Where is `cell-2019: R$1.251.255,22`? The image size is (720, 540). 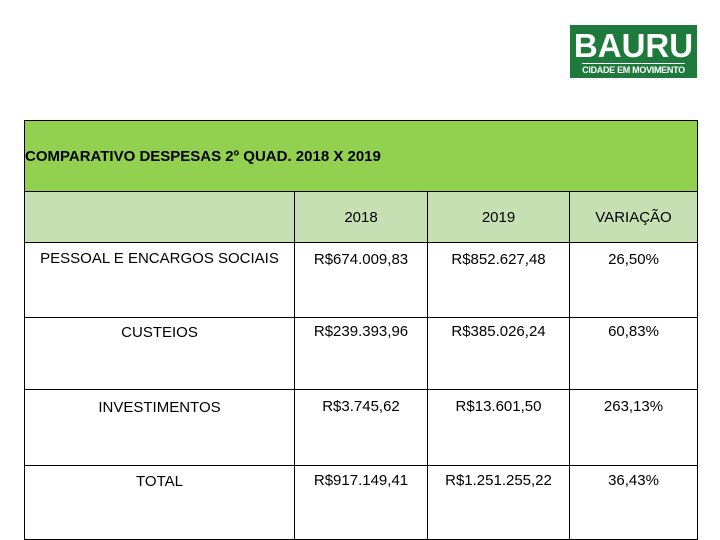 cell-2019: R$1.251.255,22 is located at coordinates (498, 502).